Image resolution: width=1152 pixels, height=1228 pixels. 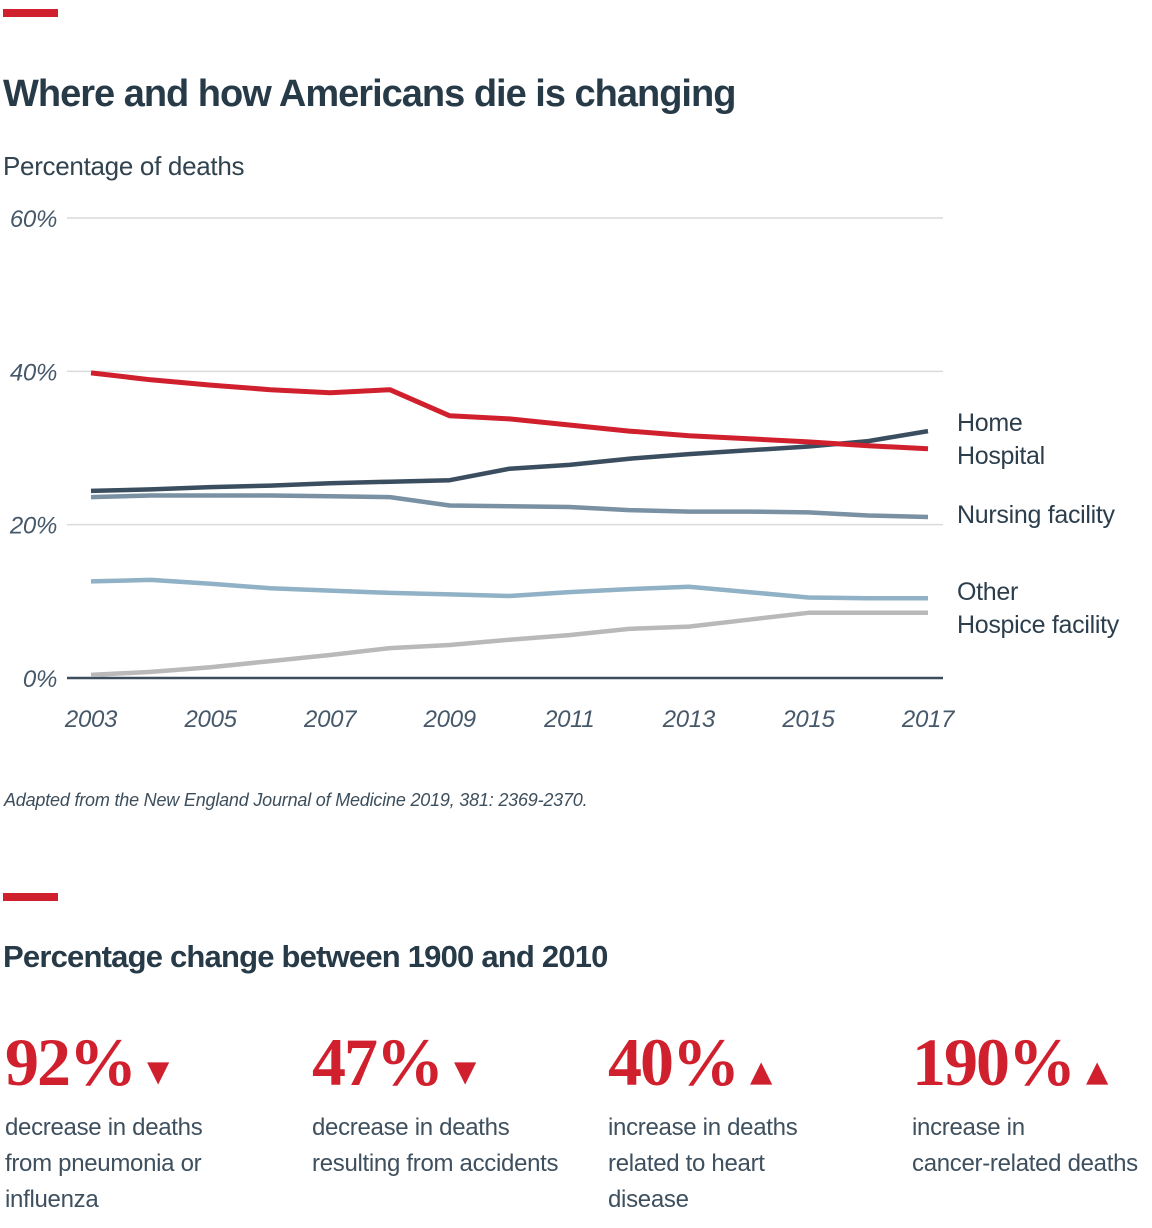 What do you see at coordinates (988, 592) in the screenshot?
I see `legend-other: Other` at bounding box center [988, 592].